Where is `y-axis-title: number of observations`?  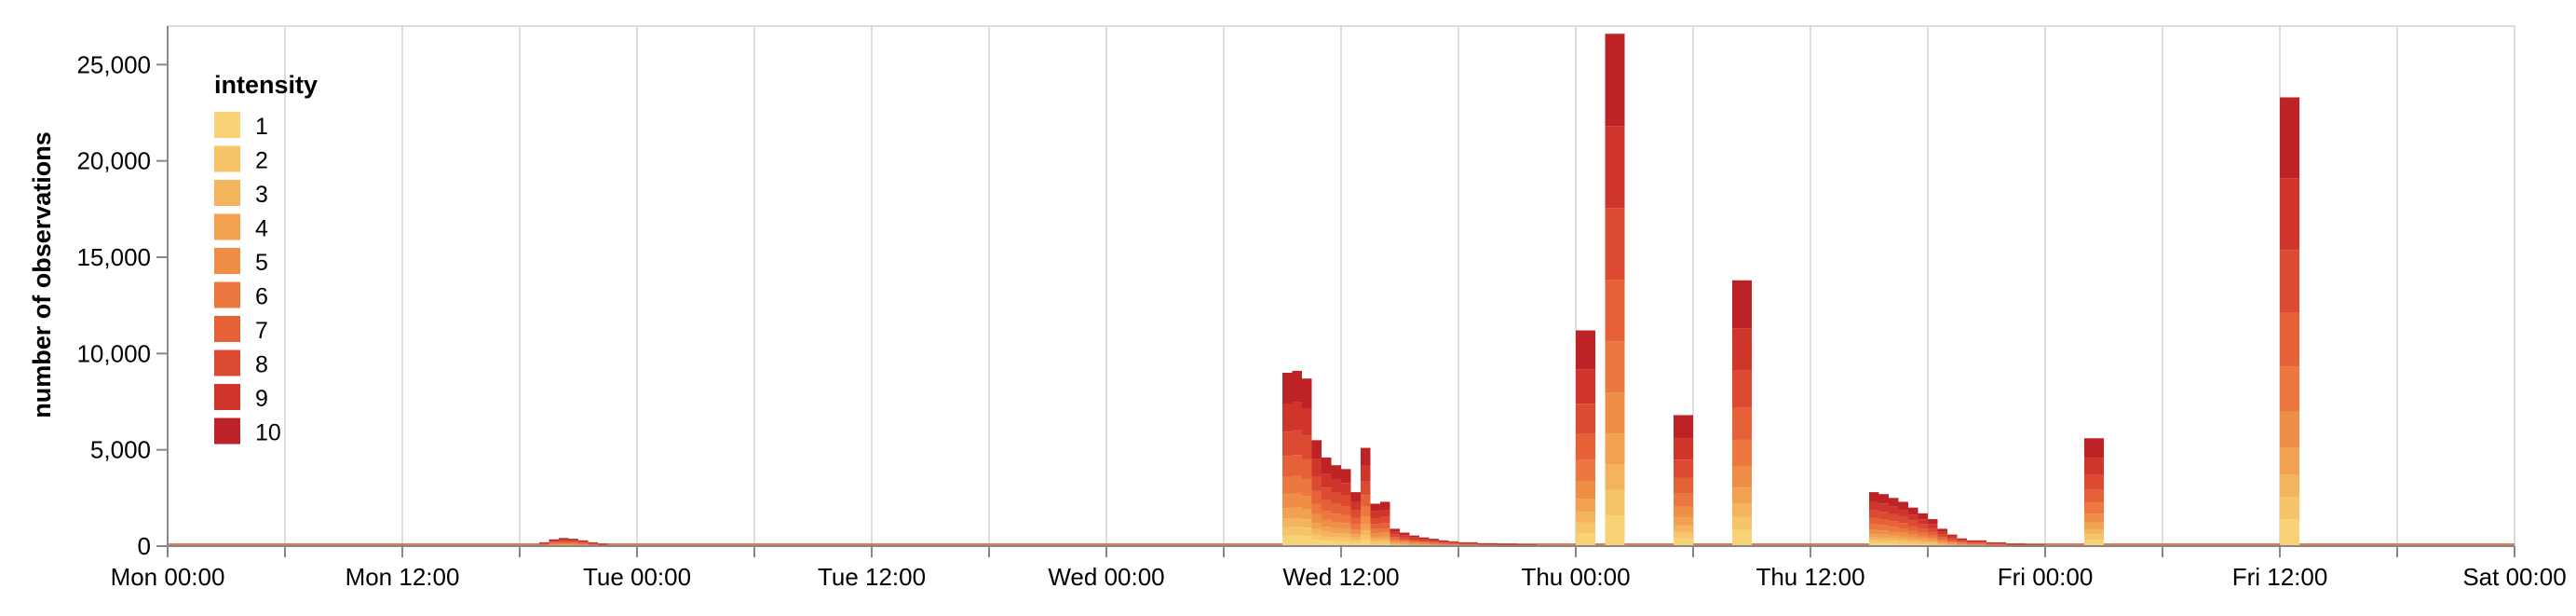
y-axis-title: number of observations is located at coordinates (42, 274).